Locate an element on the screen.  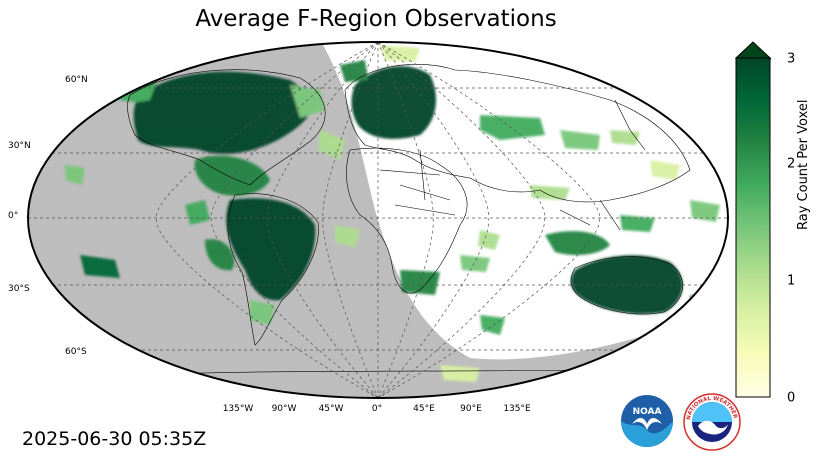
lon-label-135w: 135°W is located at coordinates (238, 409).